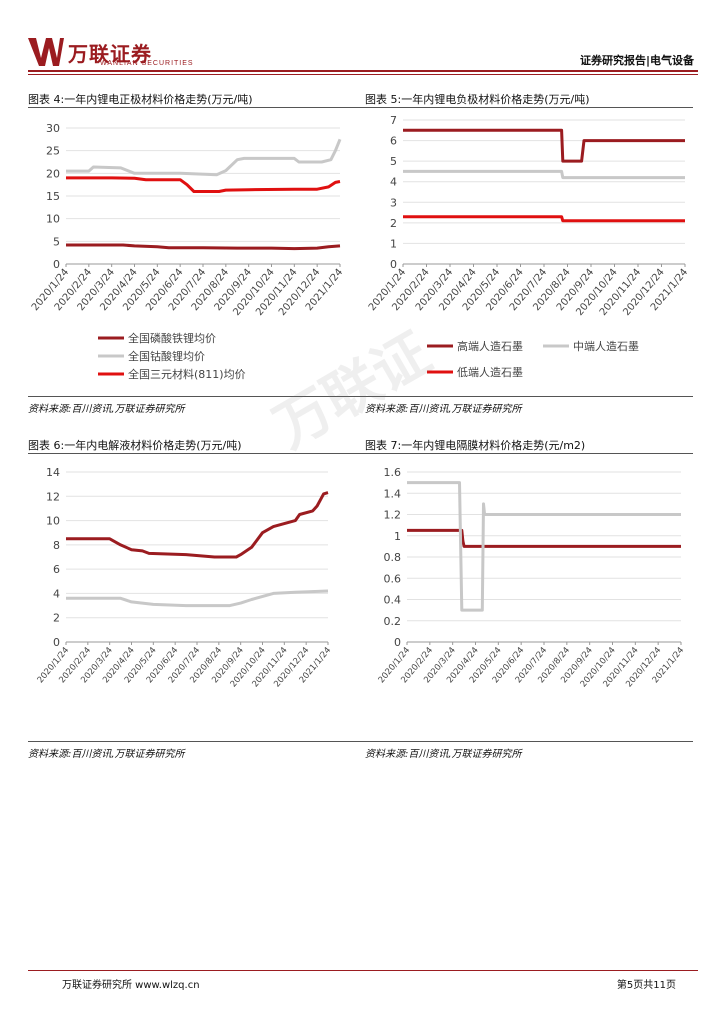 The image size is (724, 1024). Describe the element at coordinates (393, 621) in the screenshot. I see `y-tick-label: 0.2` at that location.